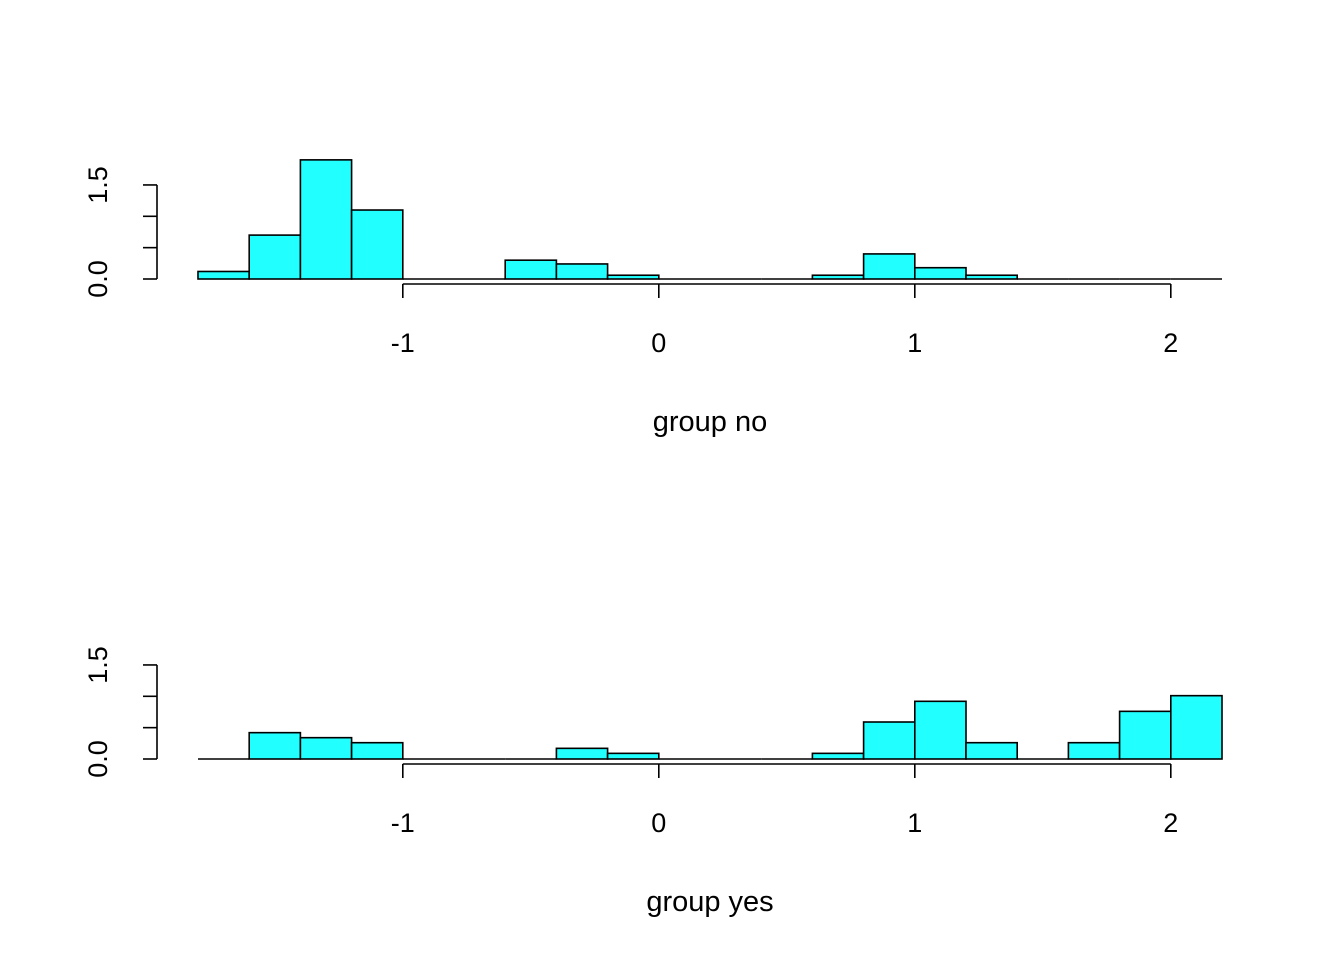  What do you see at coordinates (710, 422) in the screenshot?
I see `x-axis-label: group no` at bounding box center [710, 422].